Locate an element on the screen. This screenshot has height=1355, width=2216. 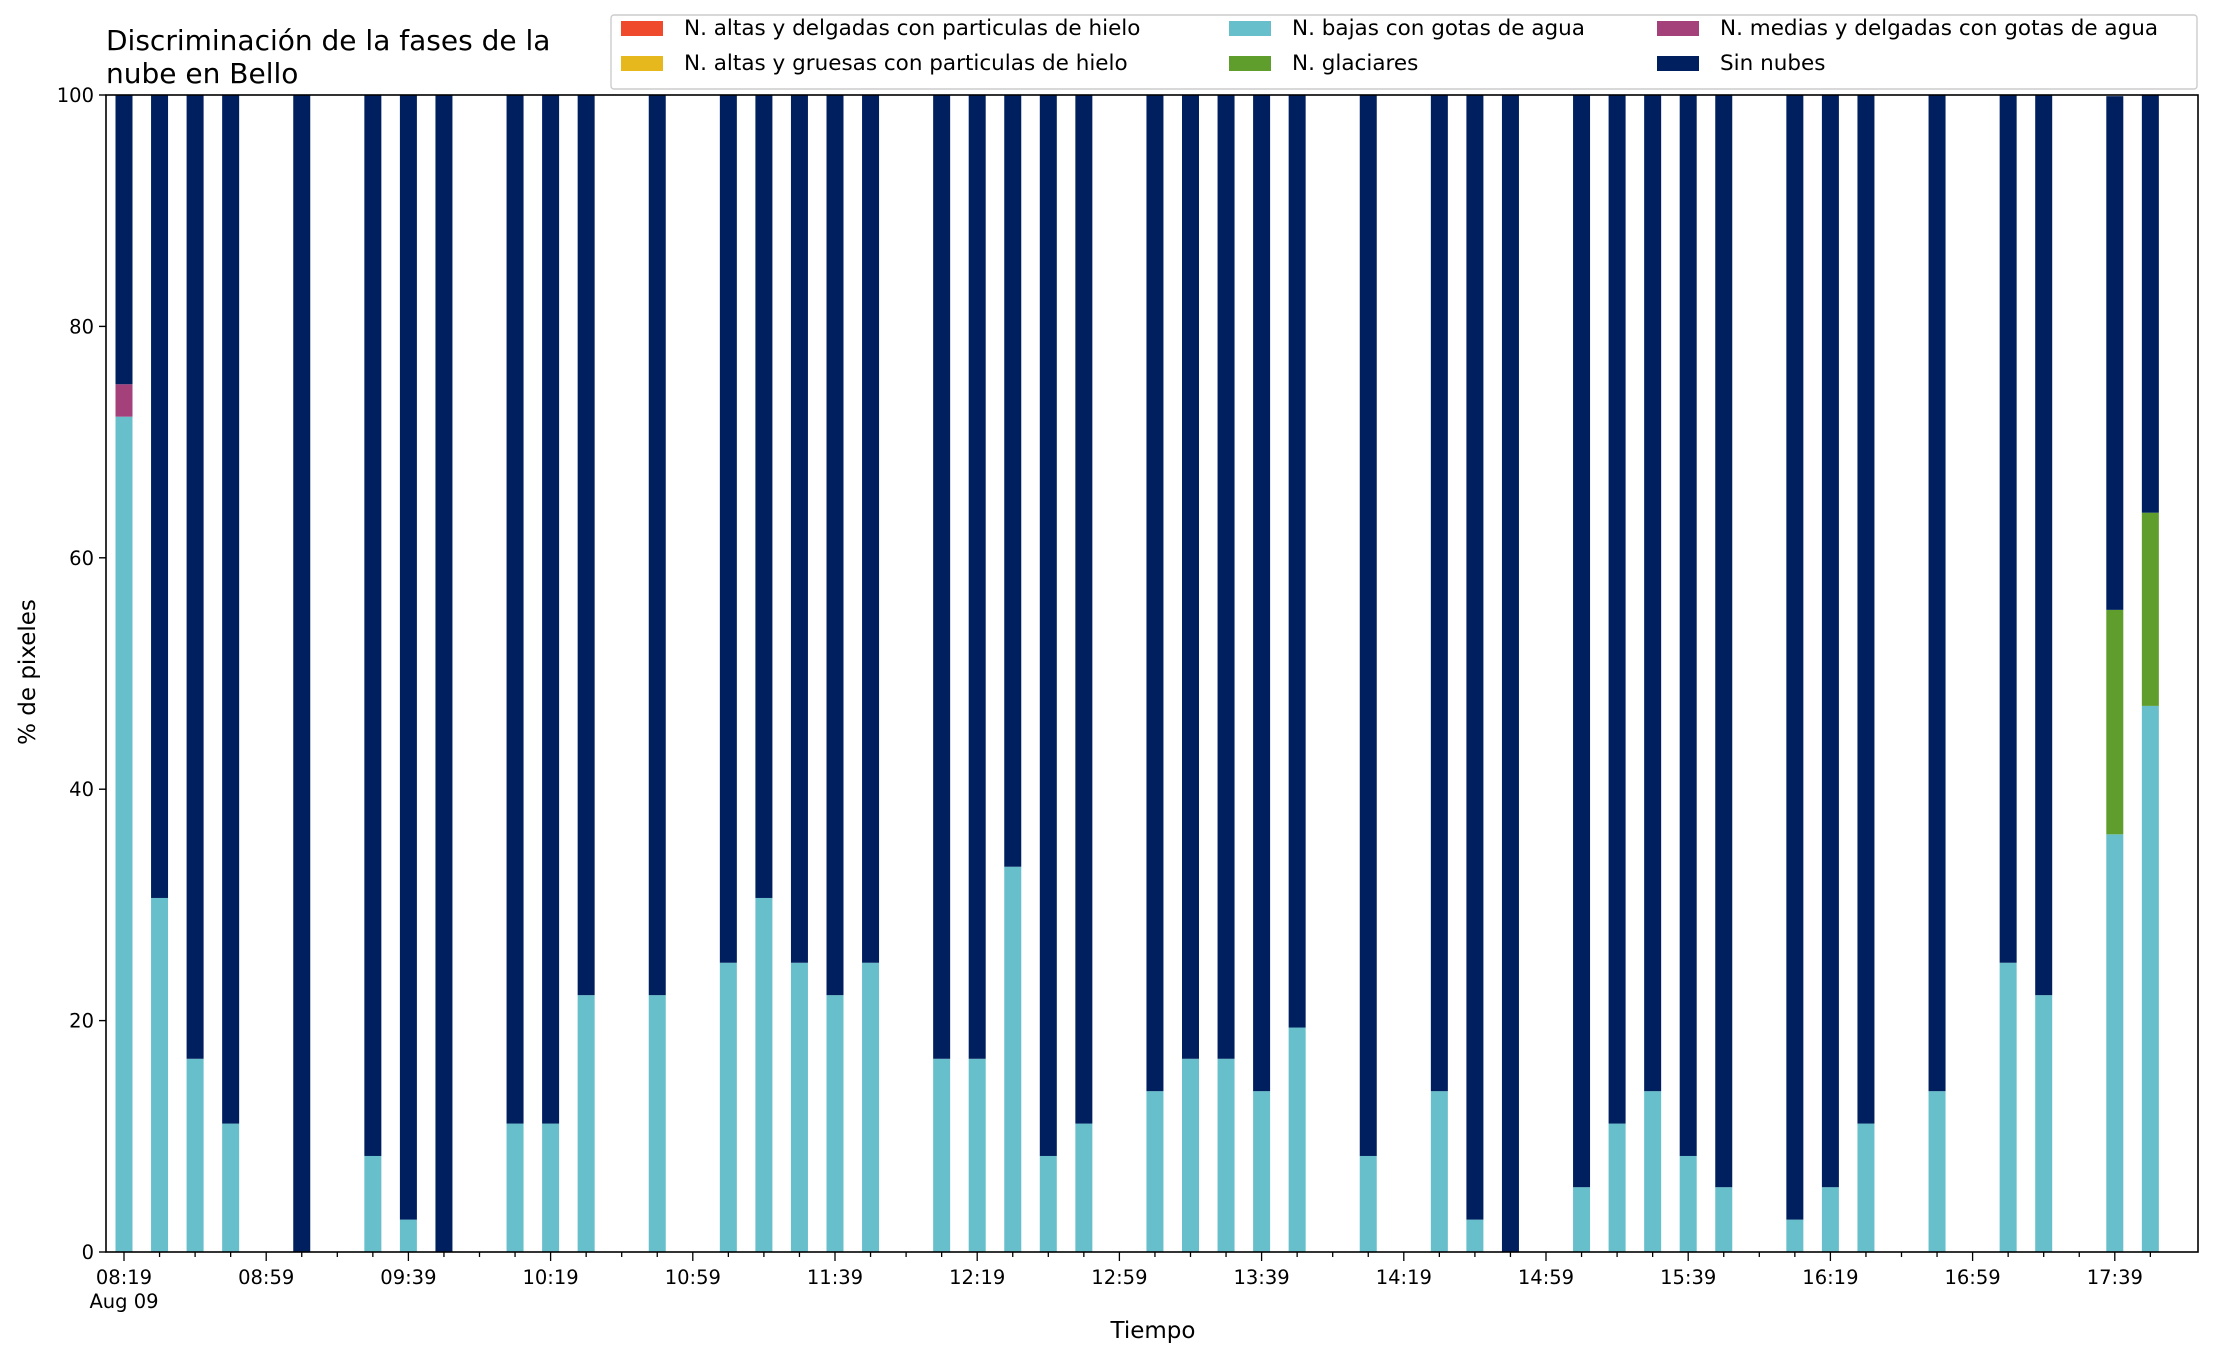
x-tick-label: 09:39 is located at coordinates (408, 1277).